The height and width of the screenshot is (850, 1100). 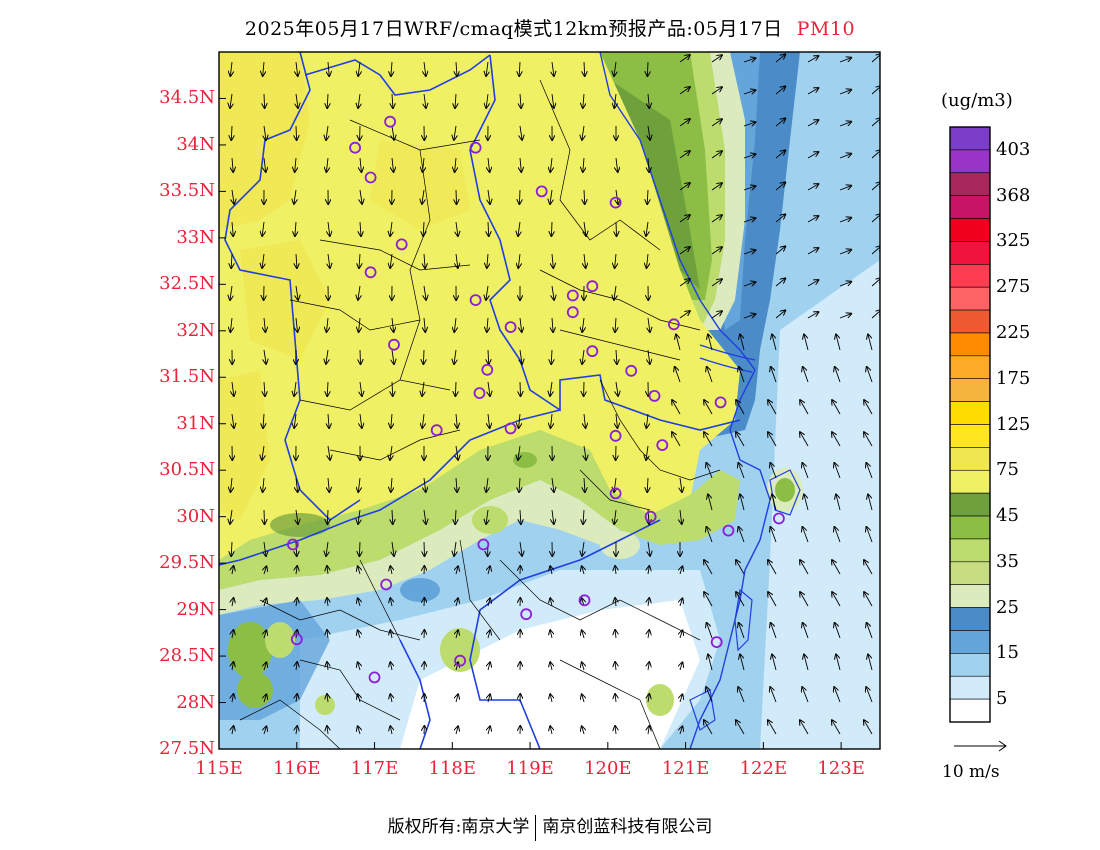 I want to click on legend-label: 15, so click(x=1007, y=653).